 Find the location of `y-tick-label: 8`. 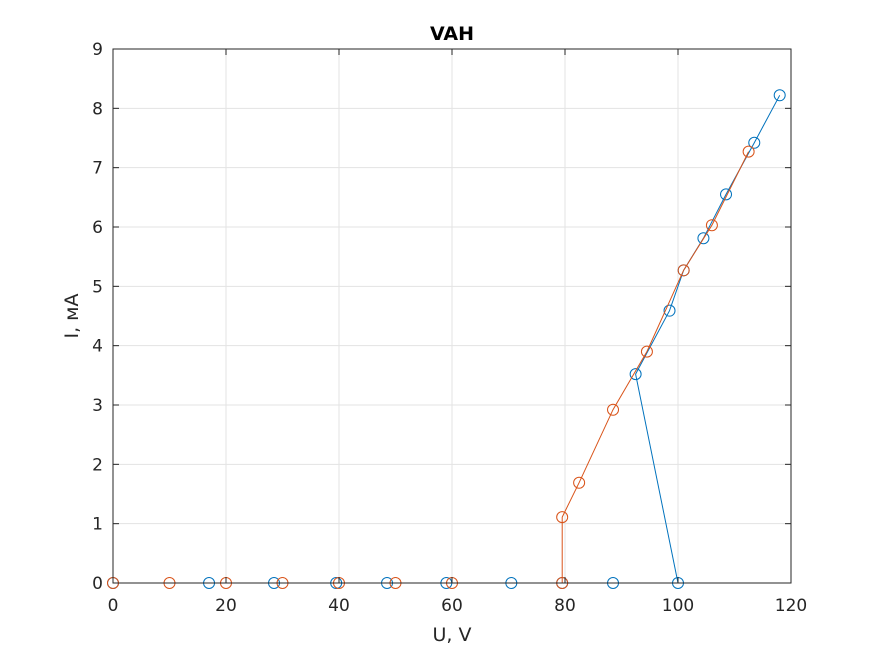

y-tick-label: 8 is located at coordinates (97, 109).